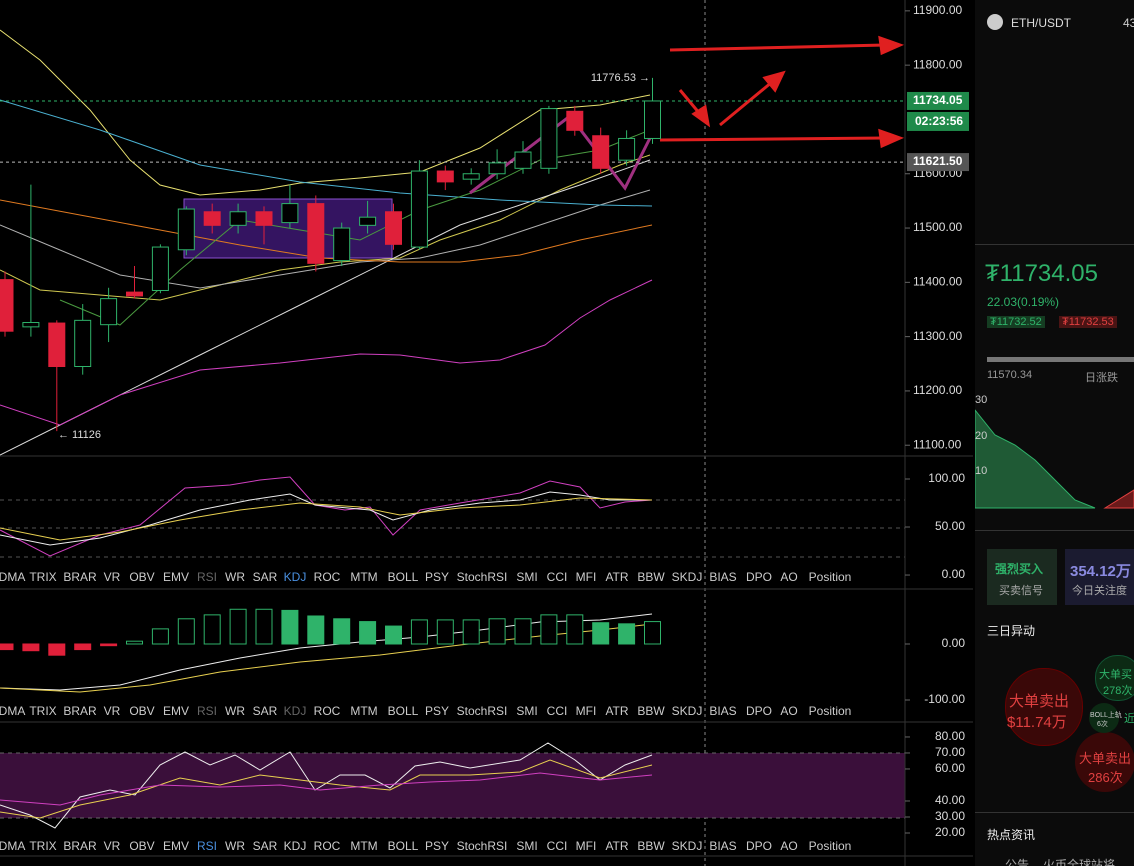 Image resolution: width=1134 pixels, height=866 pixels. Describe the element at coordinates (981, 471) in the screenshot. I see `depth-tick: 10` at that location.